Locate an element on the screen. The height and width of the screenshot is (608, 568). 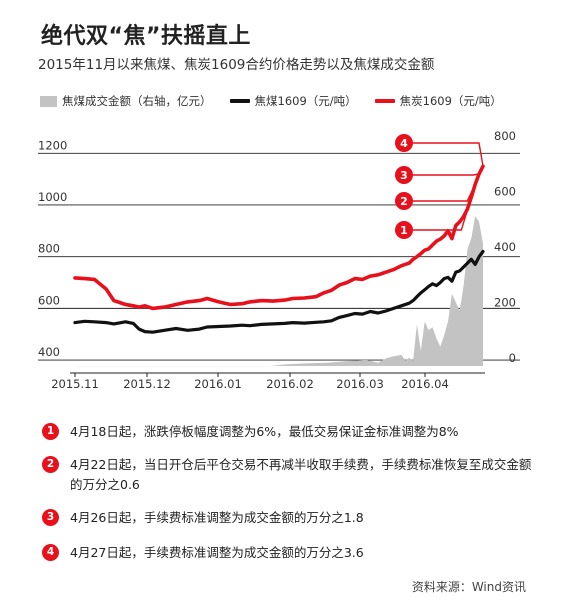
y-left-tick-label: 600 is located at coordinates (49, 300).